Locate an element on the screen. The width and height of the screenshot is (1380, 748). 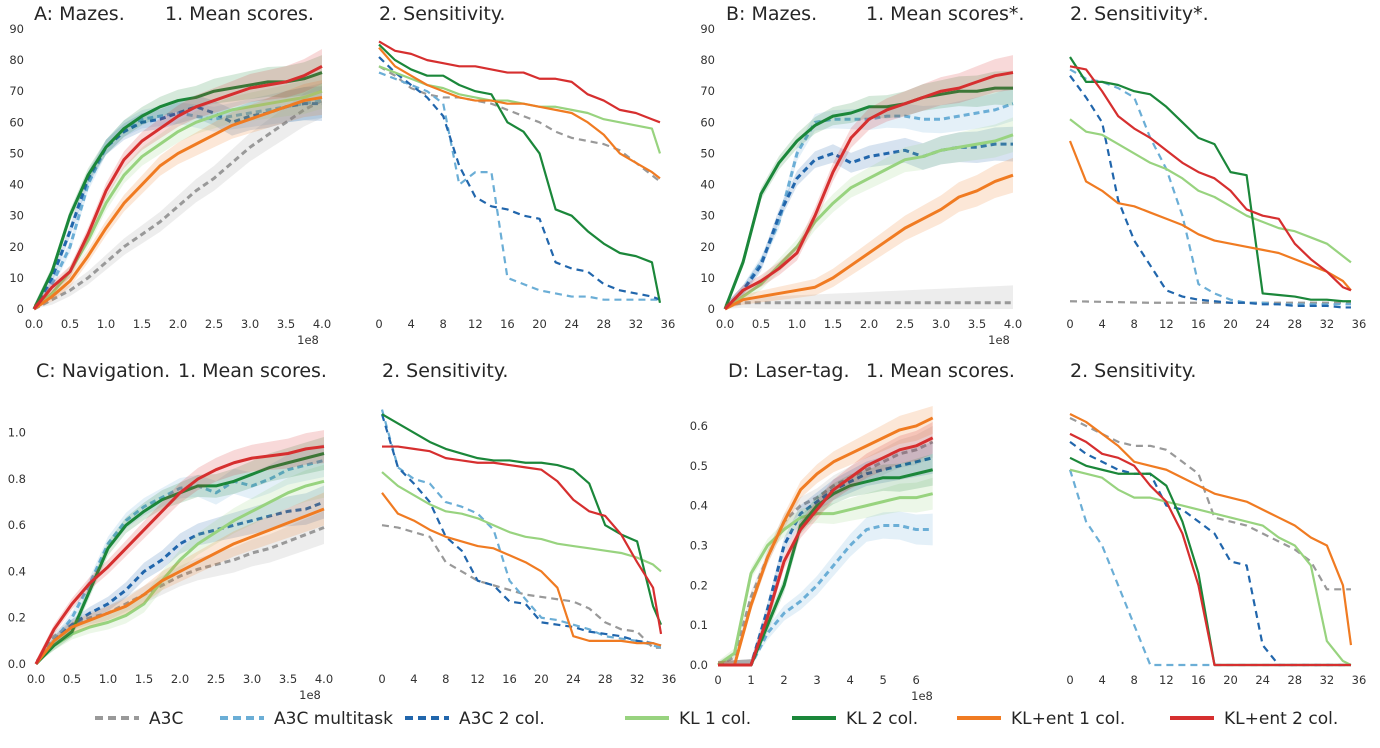
legend-item: KL 2 col. is located at coordinates (855, 719).